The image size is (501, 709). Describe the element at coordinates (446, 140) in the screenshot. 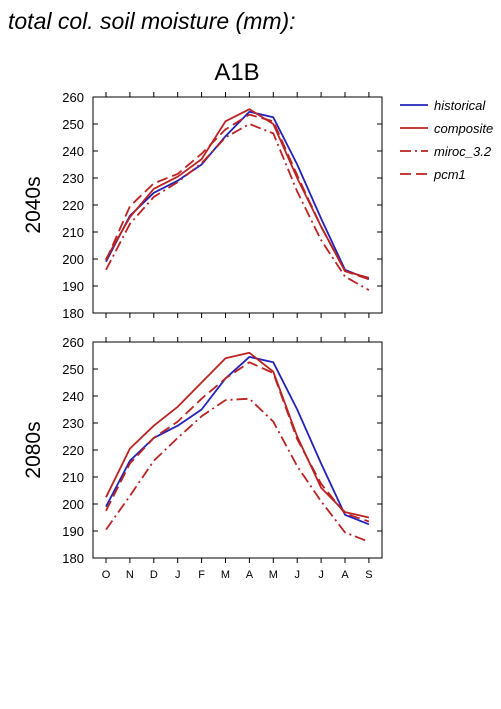

I see `legend: historical composite miroc_3.2 pcm1` at that location.